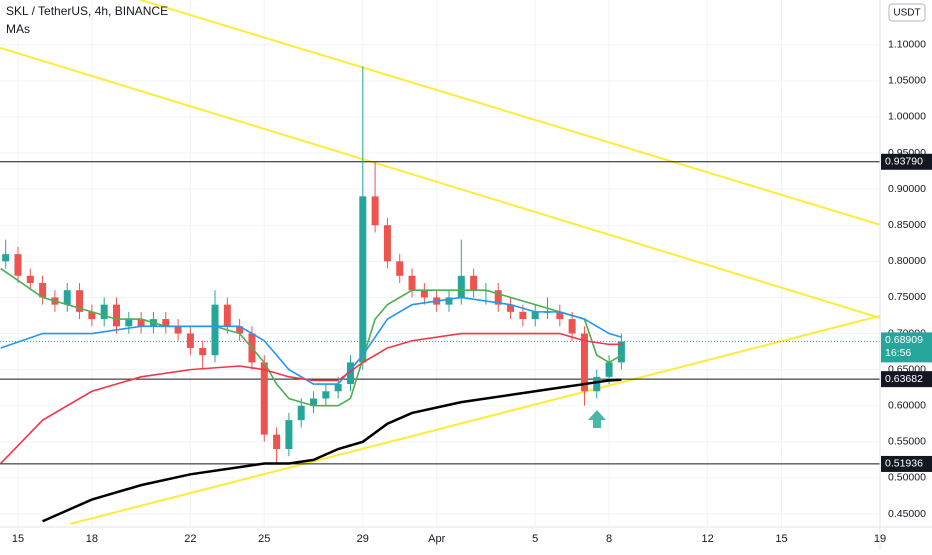  Describe the element at coordinates (907, 442) in the screenshot. I see `y-tick-label: 0.55000` at that location.